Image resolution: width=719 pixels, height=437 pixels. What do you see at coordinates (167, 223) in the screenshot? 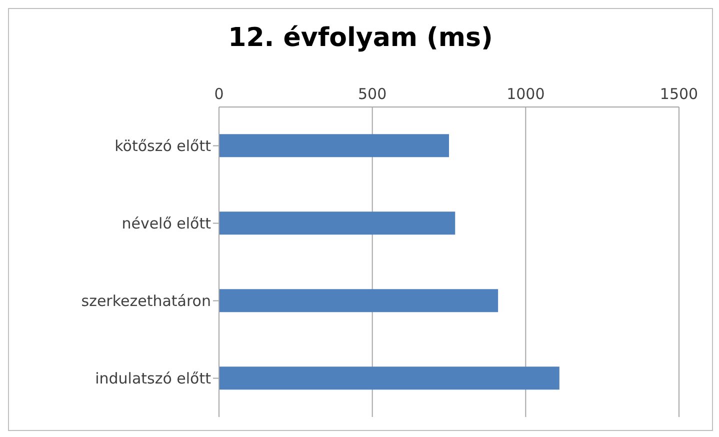
I see `y-tick-label: névelő előtt` at bounding box center [167, 223].